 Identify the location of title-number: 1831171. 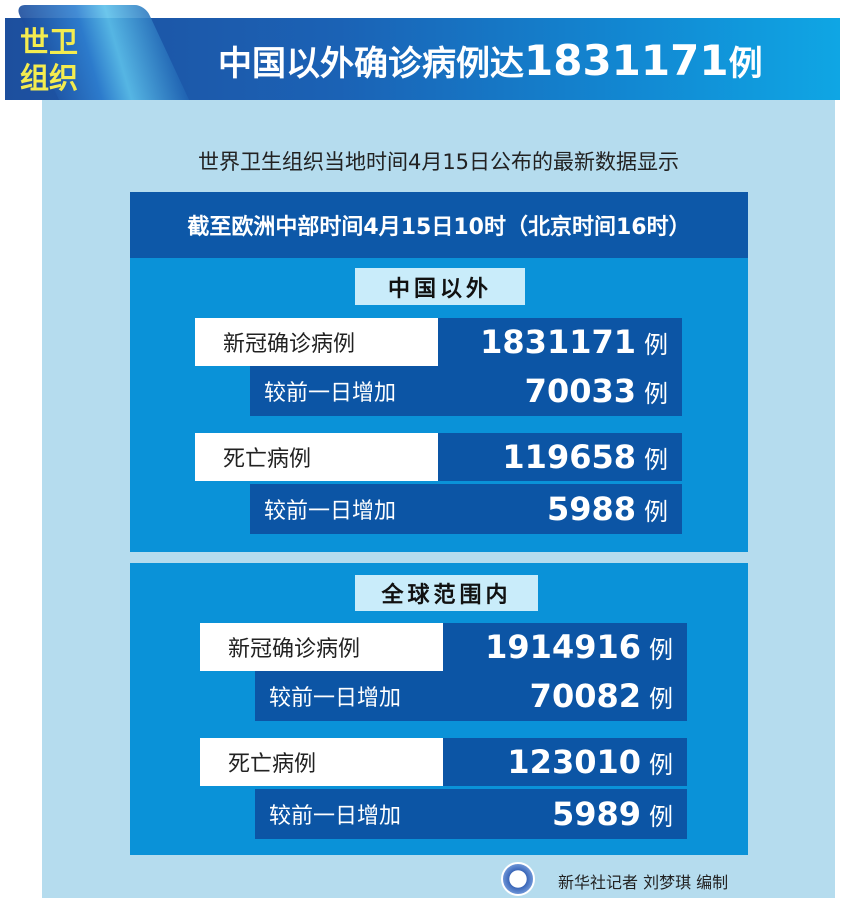
(626, 60).